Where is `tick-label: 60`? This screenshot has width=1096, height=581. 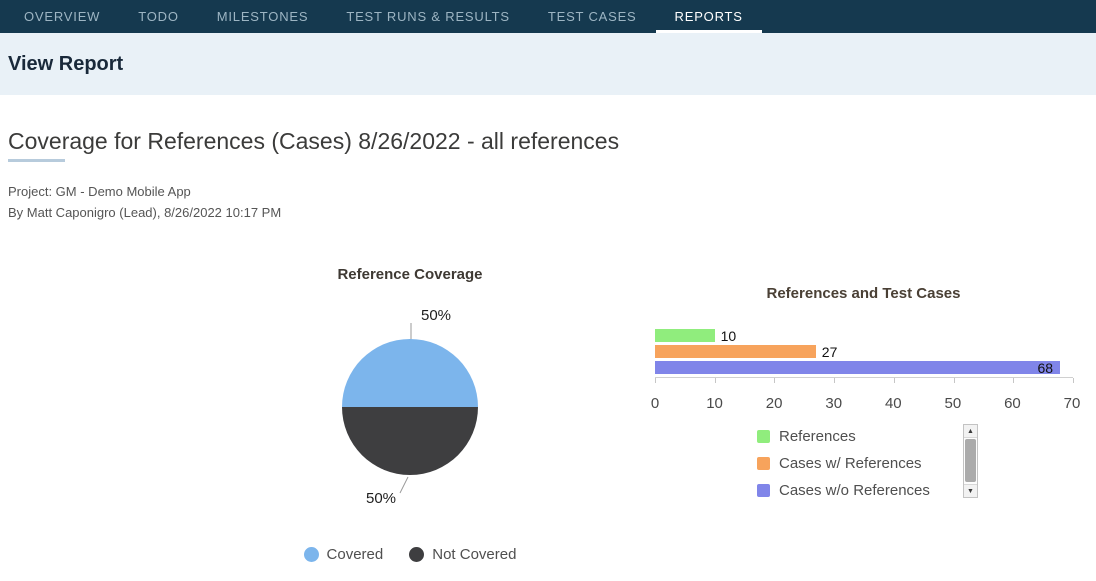
tick-label: 60 is located at coordinates (1012, 403).